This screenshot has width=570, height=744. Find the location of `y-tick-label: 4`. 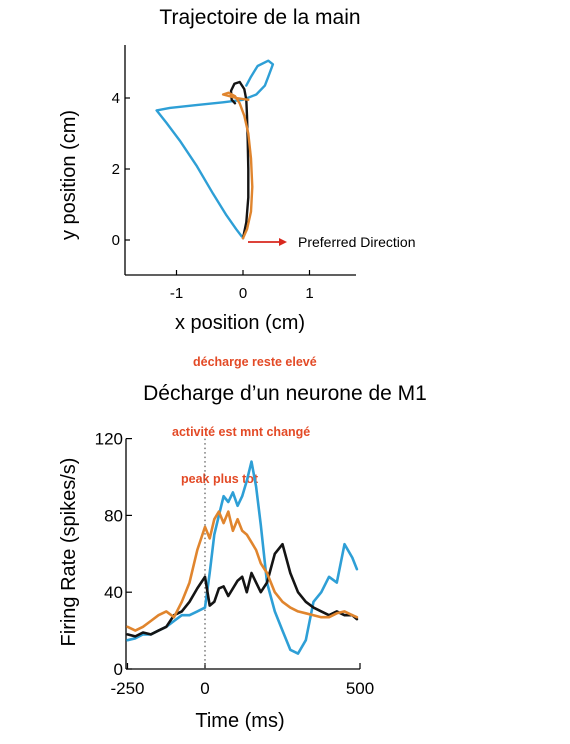

y-tick-label: 4 is located at coordinates (116, 98).